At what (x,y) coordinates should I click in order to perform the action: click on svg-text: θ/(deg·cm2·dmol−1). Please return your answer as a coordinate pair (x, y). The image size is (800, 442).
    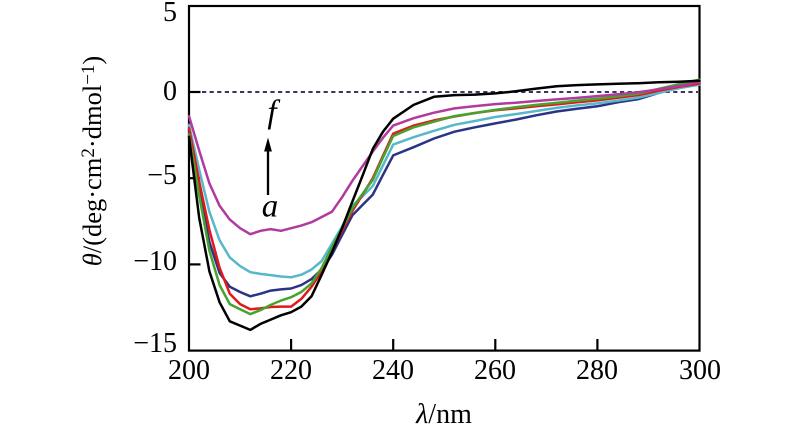
    Looking at the image, I should click on (92, 161).